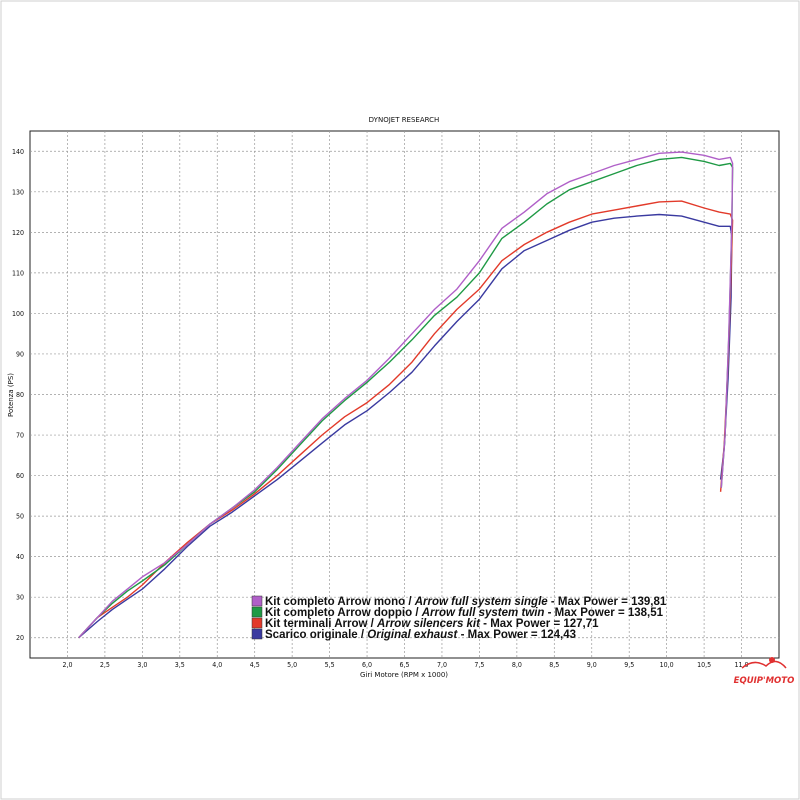  I want to click on y-tick-label: 120, so click(18, 233).